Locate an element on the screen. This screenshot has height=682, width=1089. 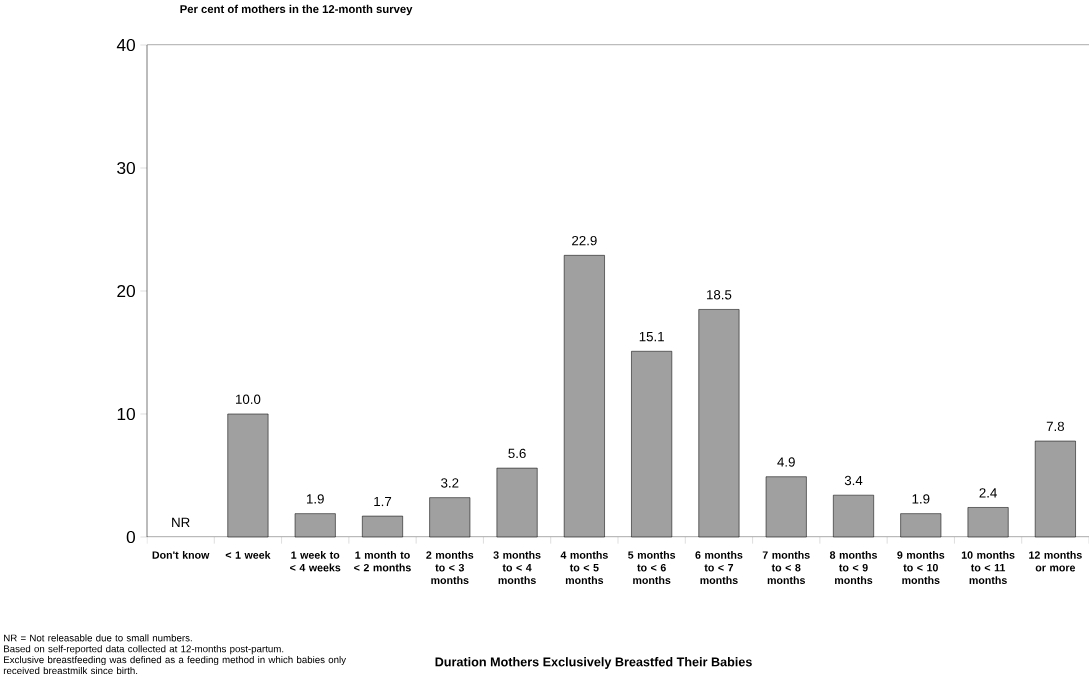
x-tick-label: 1 week to < 4 weeks is located at coordinates (315, 561).